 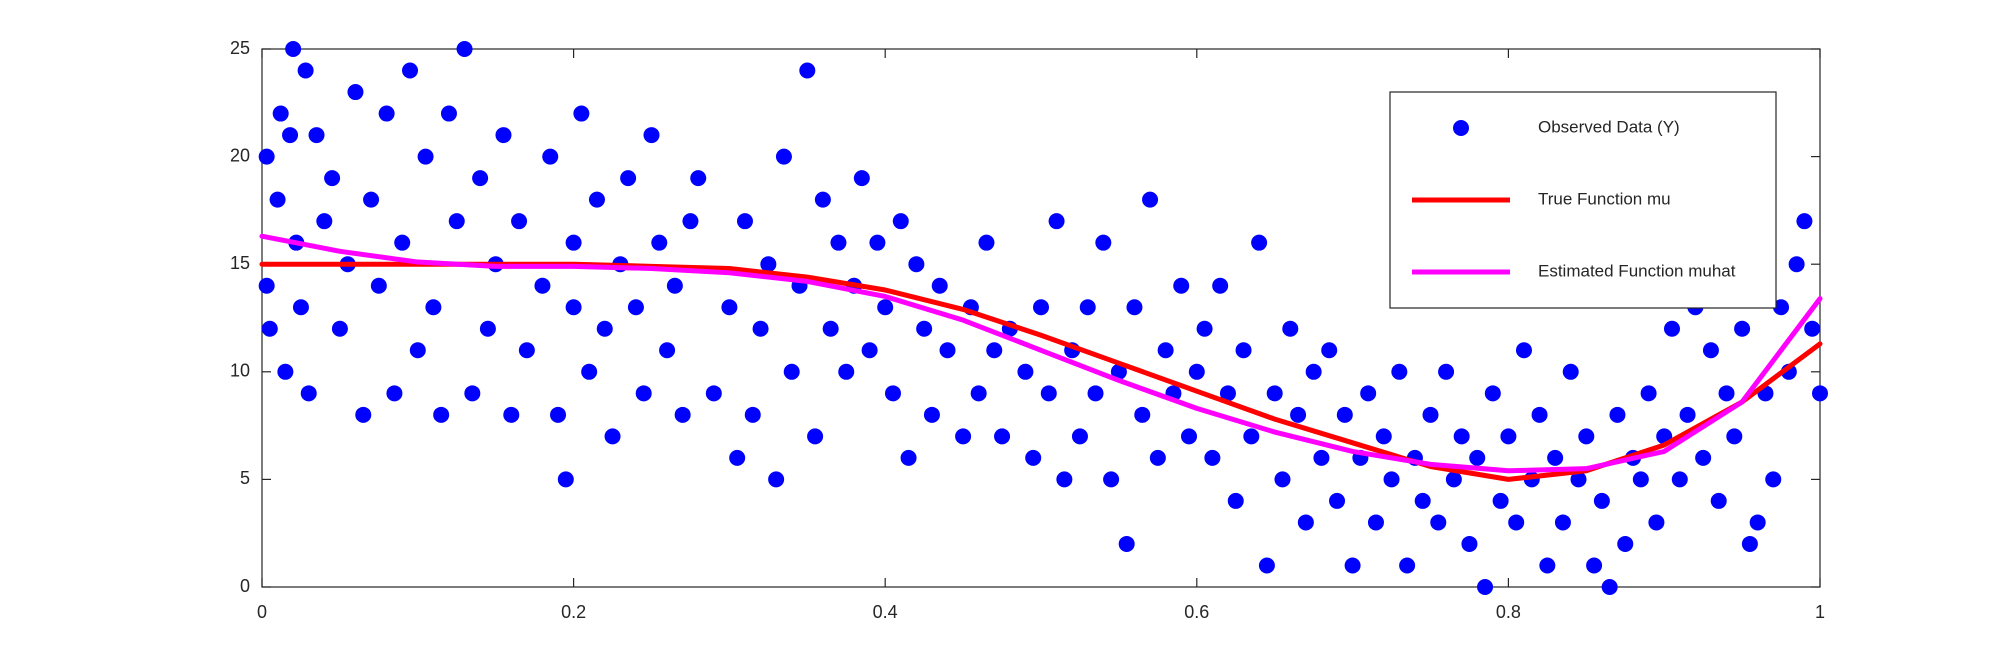 I want to click on x-tick-label: 0.4, so click(x=885, y=612).